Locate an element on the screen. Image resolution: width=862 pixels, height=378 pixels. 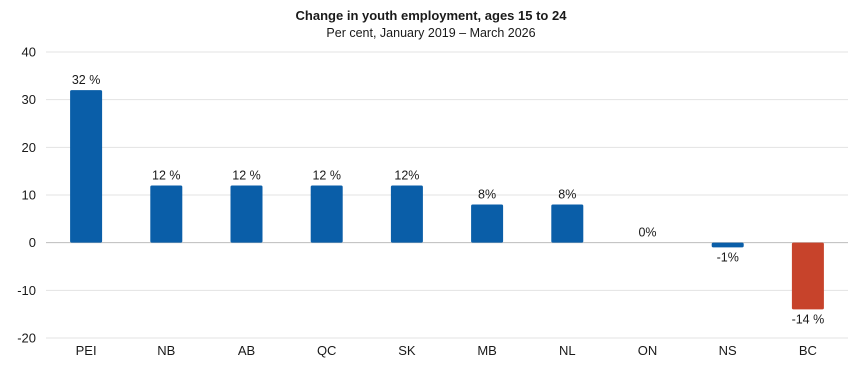
y-tick-label: -10 is located at coordinates (26, 290).